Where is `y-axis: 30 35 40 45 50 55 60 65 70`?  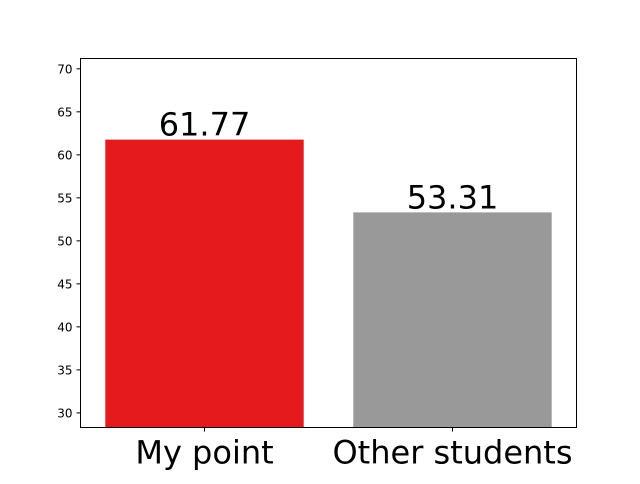
y-axis: 30 35 40 45 50 55 60 65 70 is located at coordinates (69, 241).